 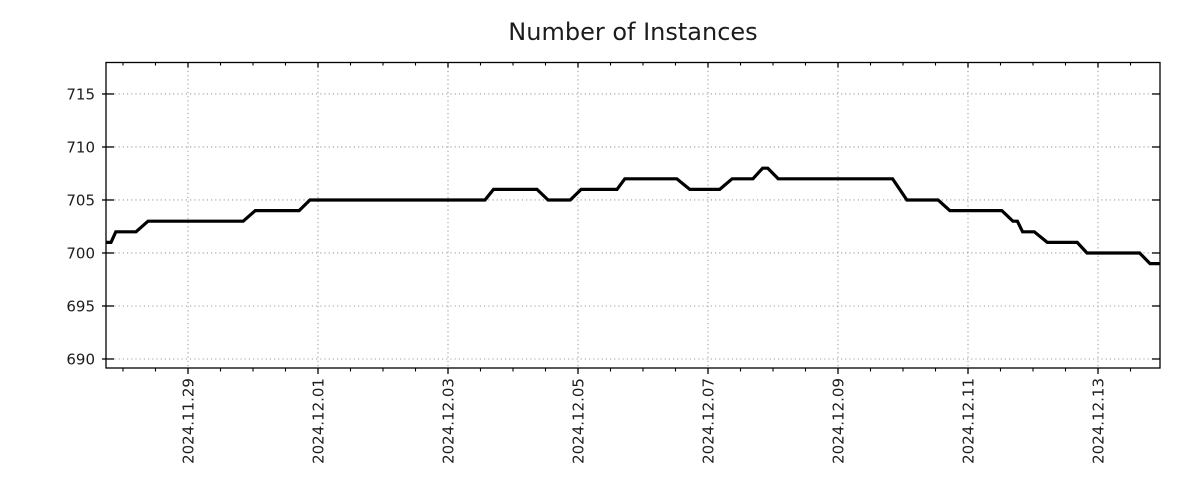 I want to click on x-tick-label: 2024.12.05, so click(x=578, y=421).